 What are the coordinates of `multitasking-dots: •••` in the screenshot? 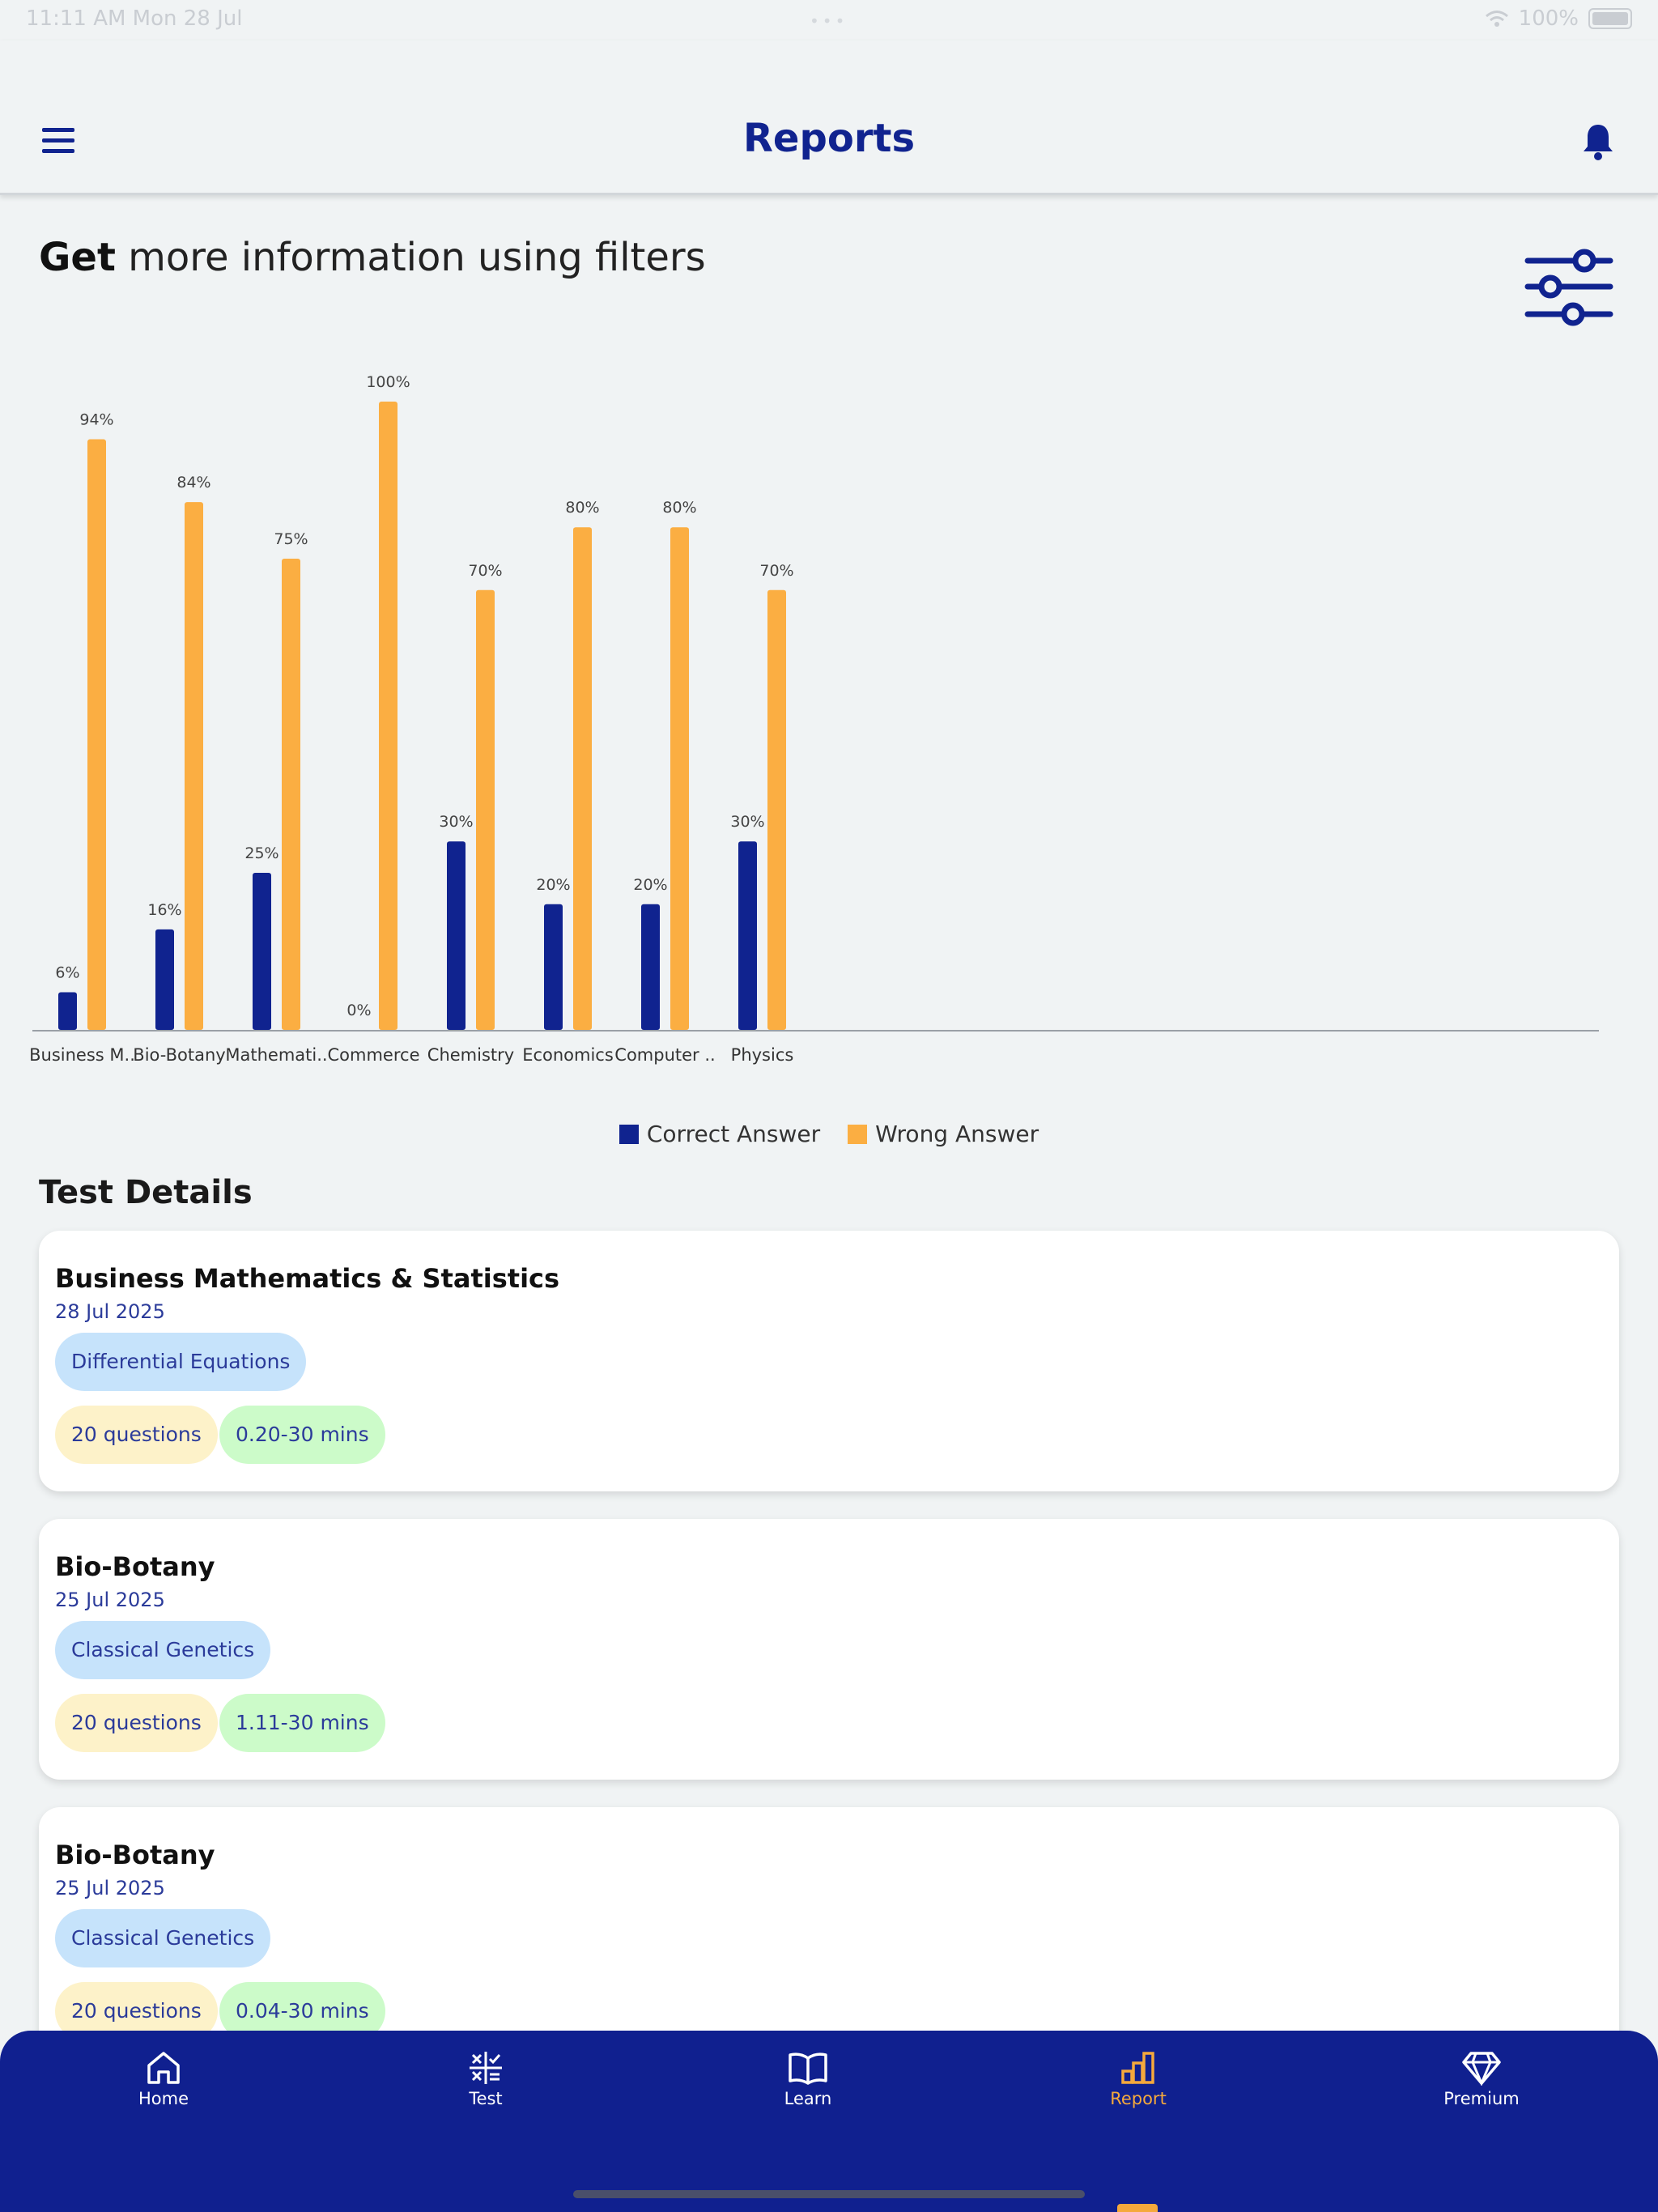 It's located at (829, 21).